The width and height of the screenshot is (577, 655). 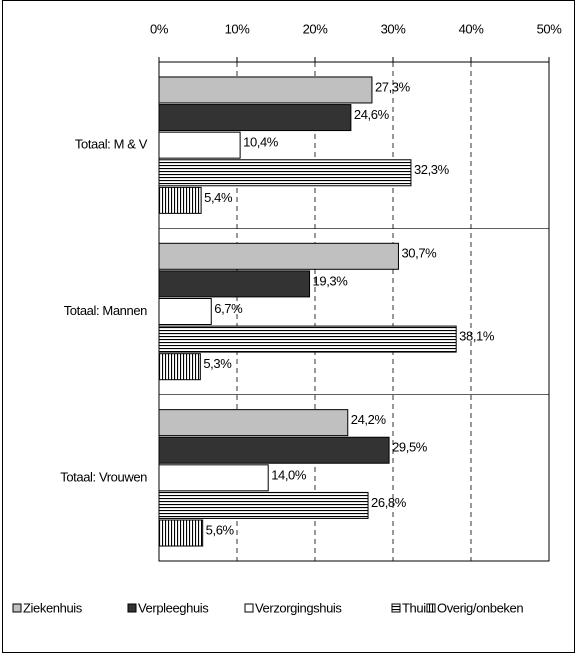 I want to click on legend-label: Ziekenhuis, so click(x=53, y=607).